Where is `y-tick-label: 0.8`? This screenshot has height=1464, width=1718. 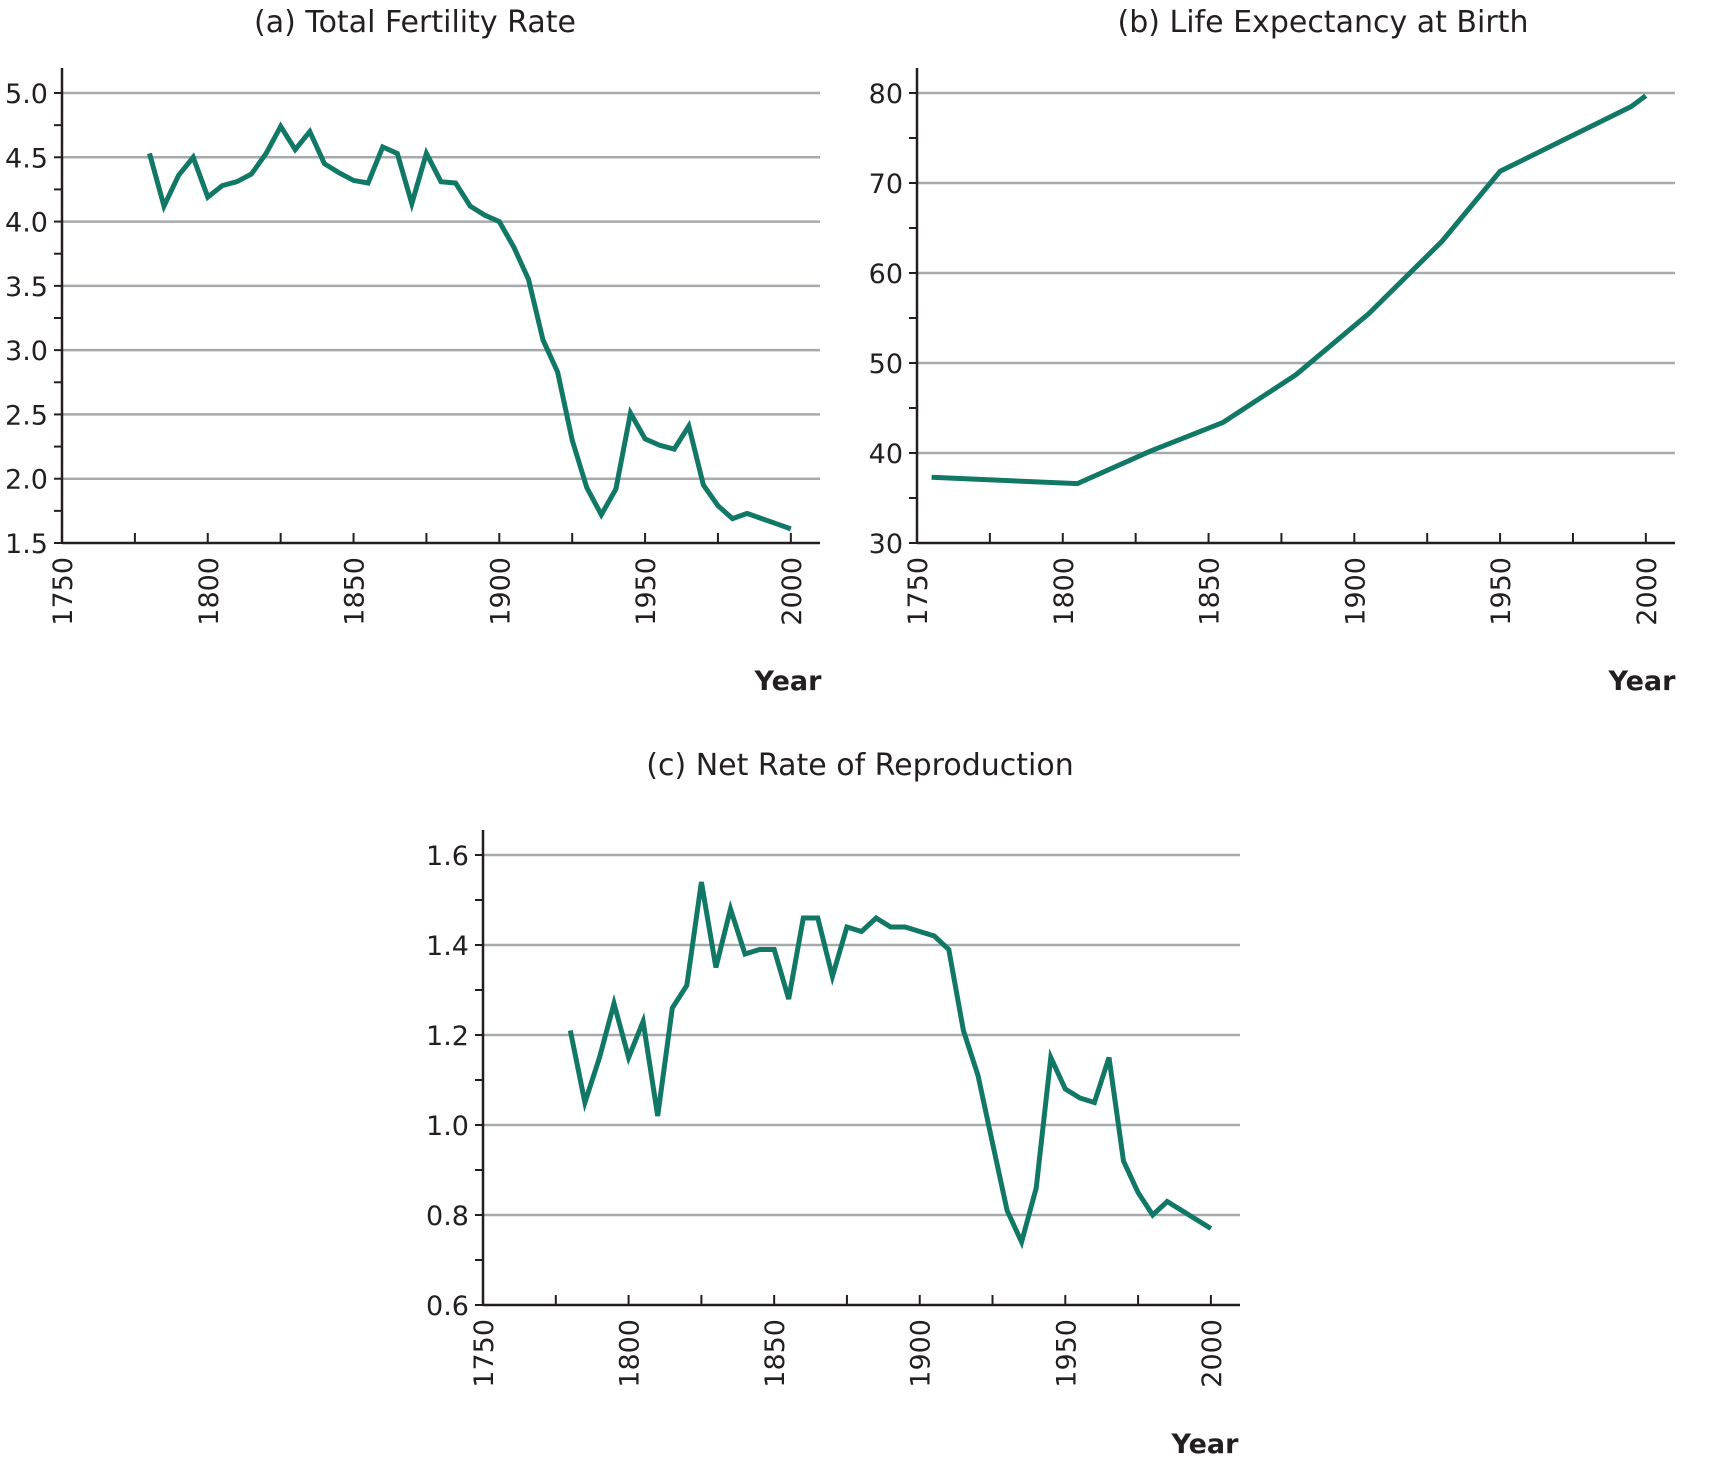
y-tick-label: 0.8 is located at coordinates (447, 1216).